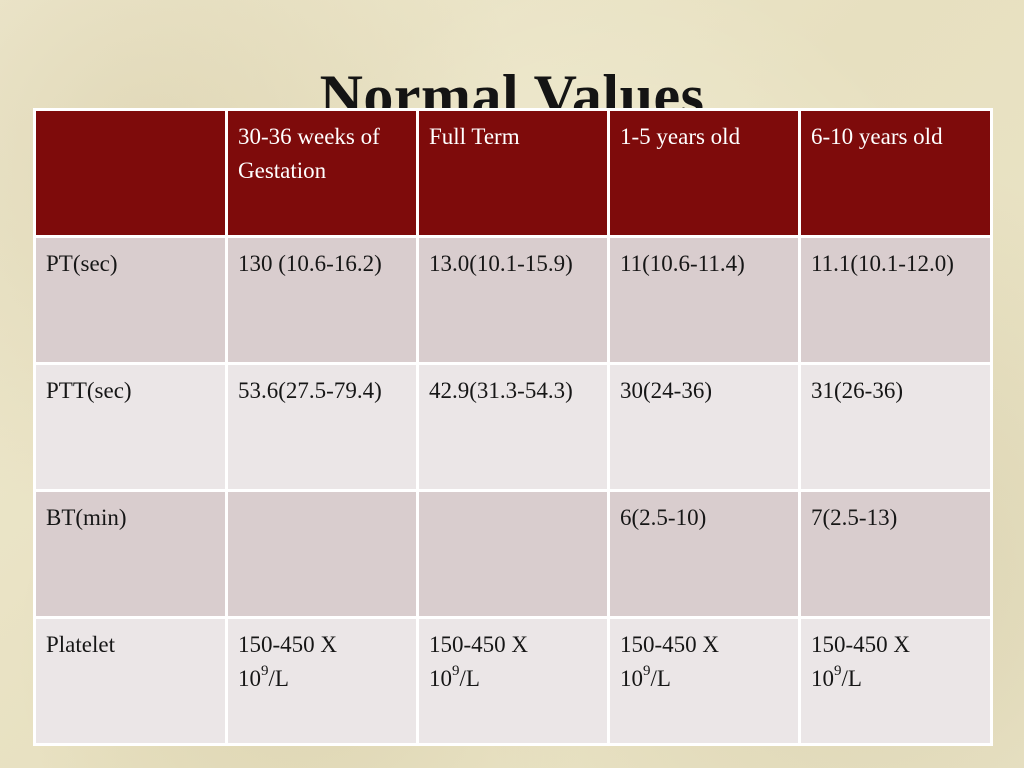 This screenshot has height=768, width=1024. What do you see at coordinates (704, 427) in the screenshot?
I see `table-cell: 30(24-36)` at bounding box center [704, 427].